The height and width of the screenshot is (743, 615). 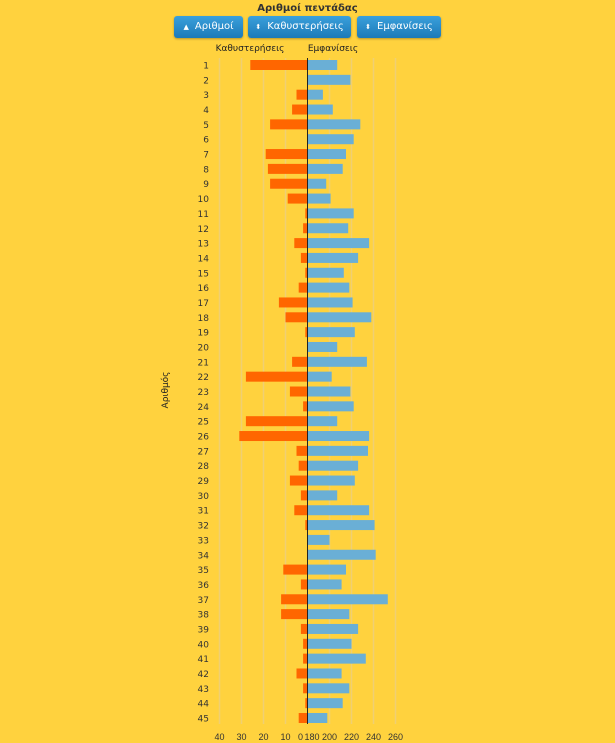 I want to click on category-label: 34, so click(x=204, y=556).